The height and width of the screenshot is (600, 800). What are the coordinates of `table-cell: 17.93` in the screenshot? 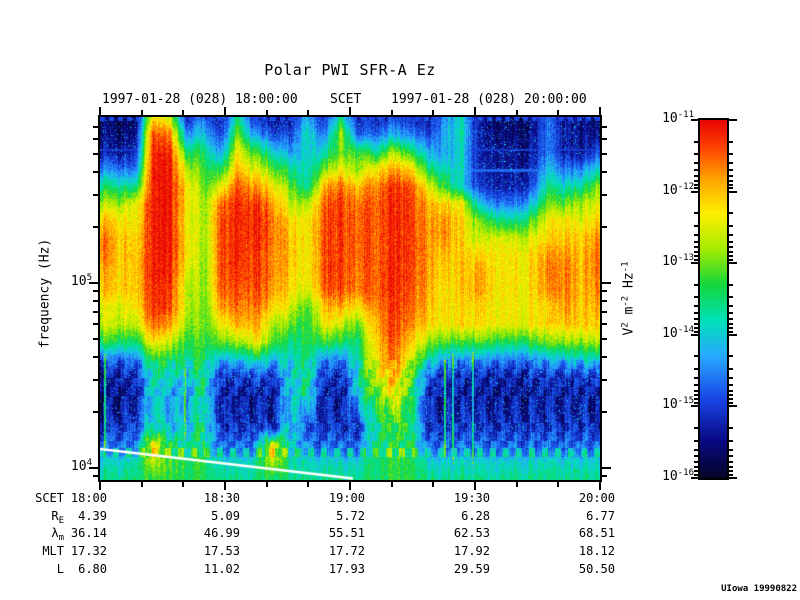 It's located at (346, 568).